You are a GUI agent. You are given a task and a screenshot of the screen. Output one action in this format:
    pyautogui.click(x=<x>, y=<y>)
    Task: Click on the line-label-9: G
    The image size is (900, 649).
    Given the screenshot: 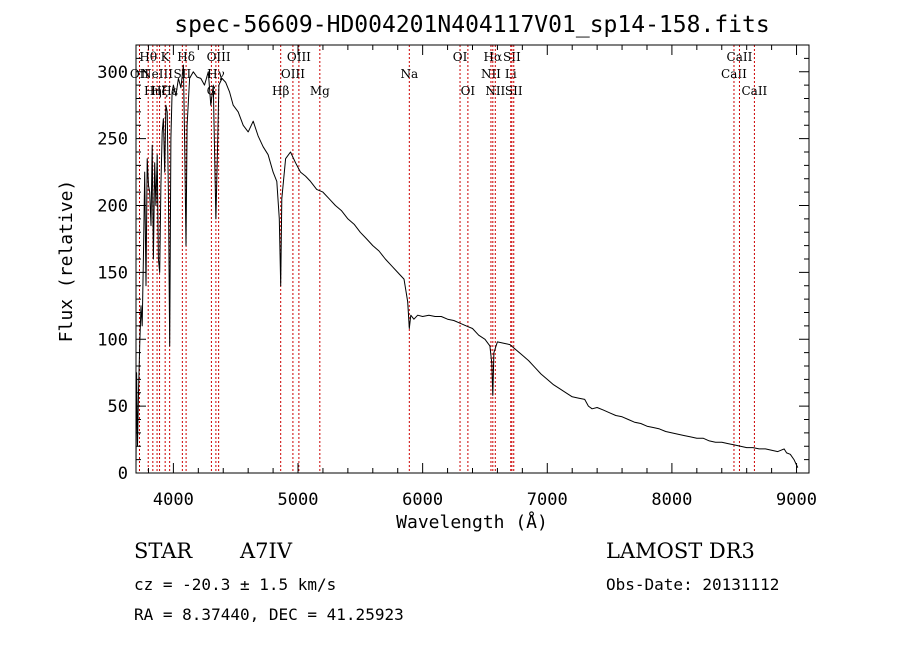 What is the action you would take?
    pyautogui.click(x=212, y=91)
    